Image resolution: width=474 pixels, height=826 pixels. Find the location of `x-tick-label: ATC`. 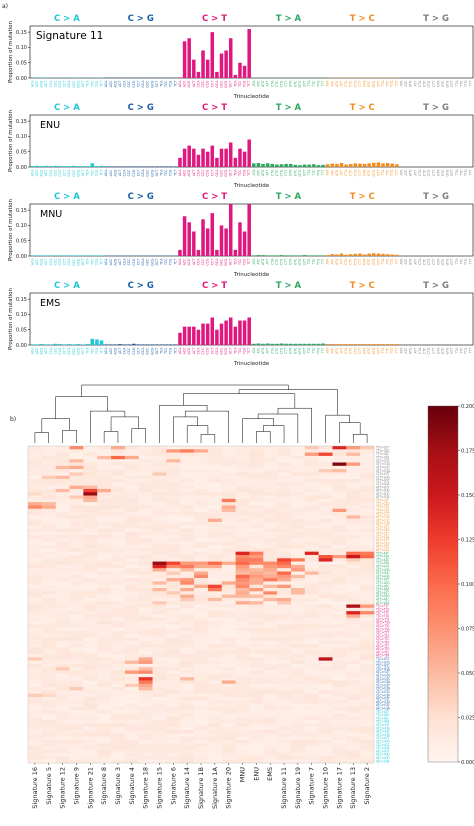

x-tick-label: ATC is located at coordinates (332, 261).